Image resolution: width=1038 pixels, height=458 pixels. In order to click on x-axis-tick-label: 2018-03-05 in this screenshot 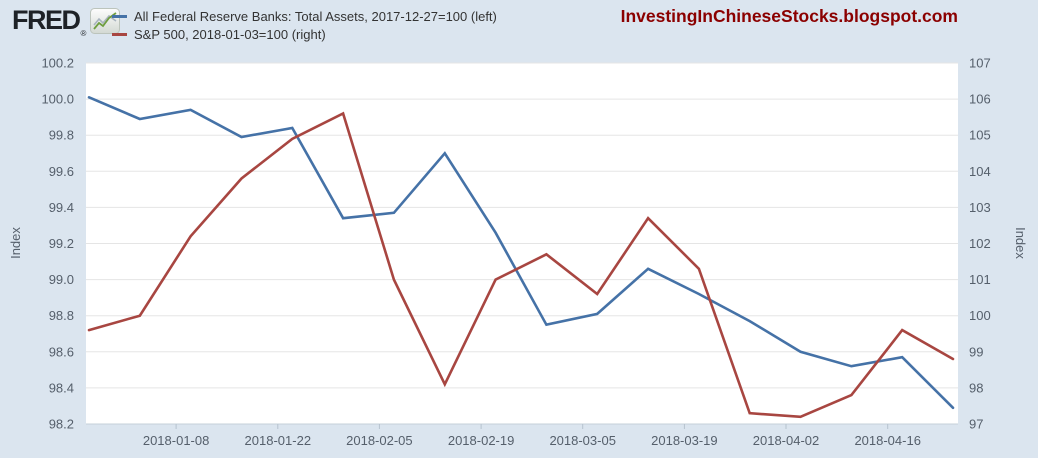, I will do `click(582, 440)`.